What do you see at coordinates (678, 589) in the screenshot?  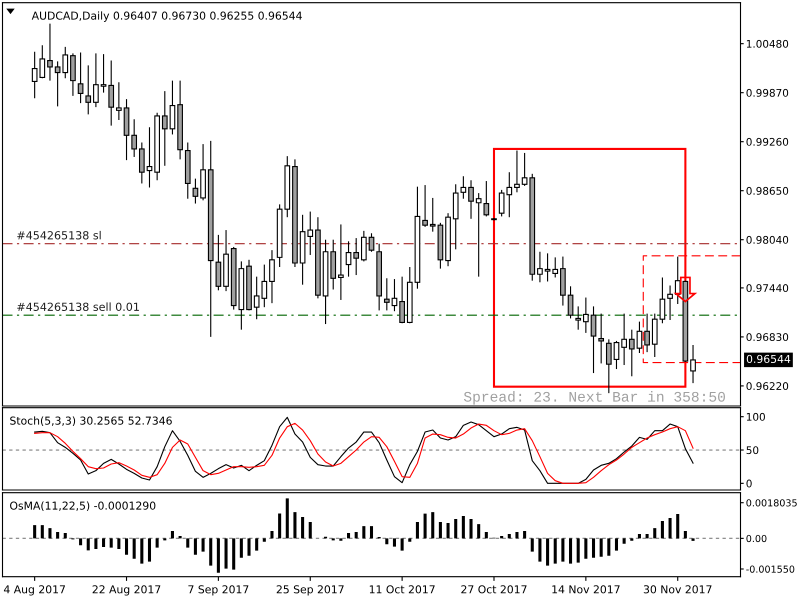 I see `x-tick-label: 30 Nov 2017` at bounding box center [678, 589].